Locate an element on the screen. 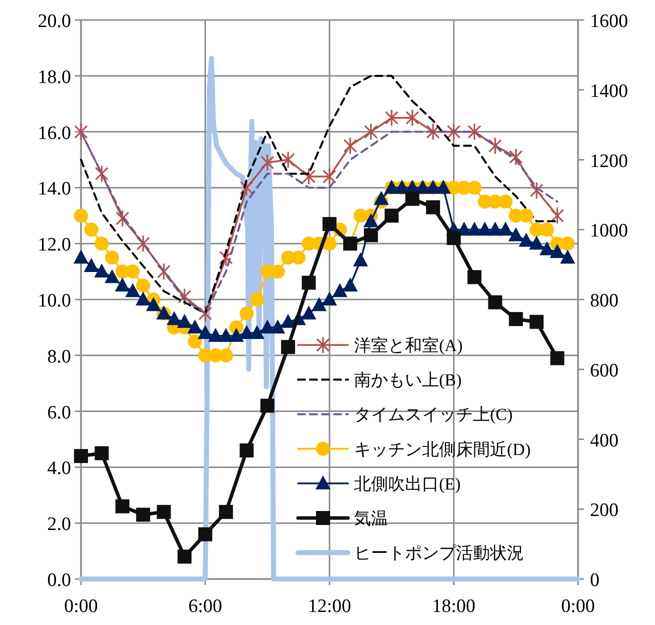 This screenshot has height=625, width=655. y-tick-label: 16.0 is located at coordinates (54, 133).